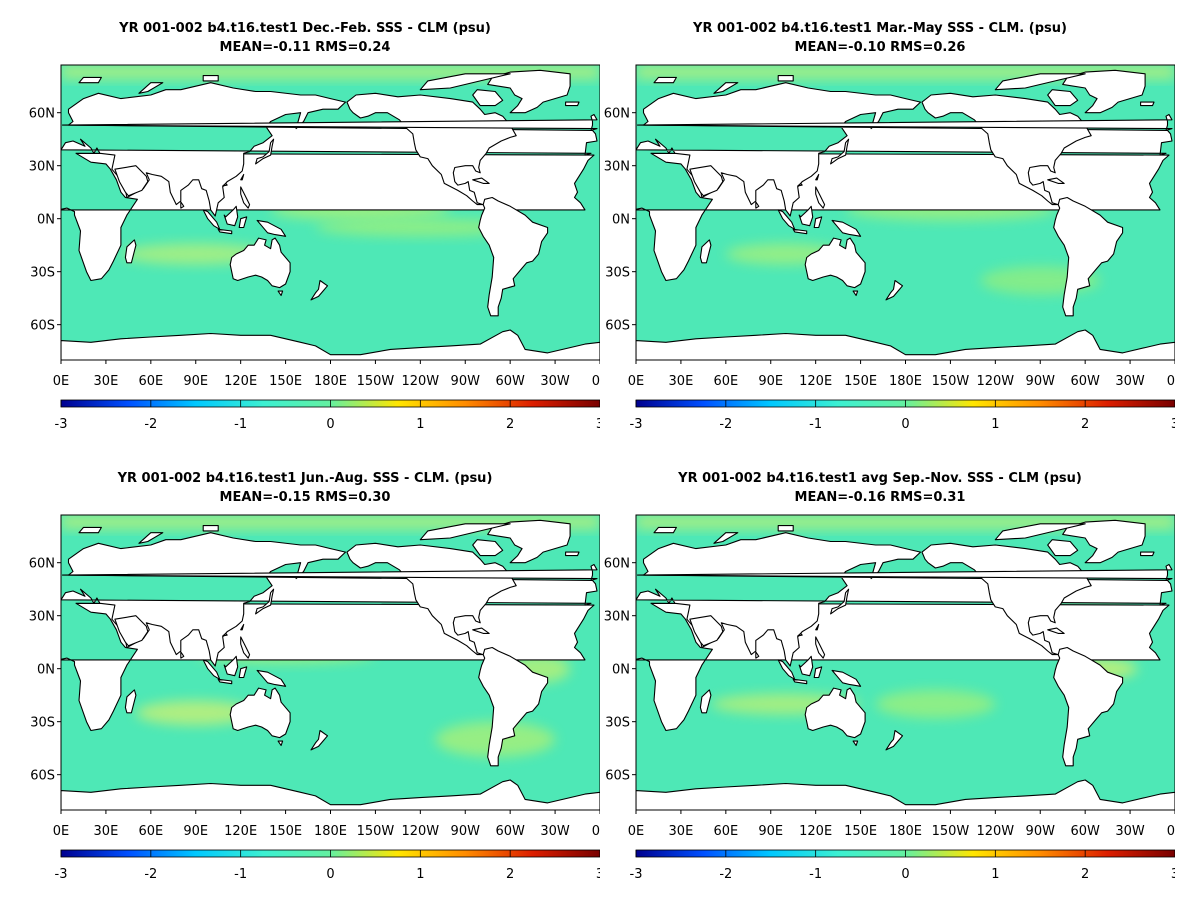 The width and height of the screenshot is (1200, 900). I want to click on land-southam, so click(1088, 706).